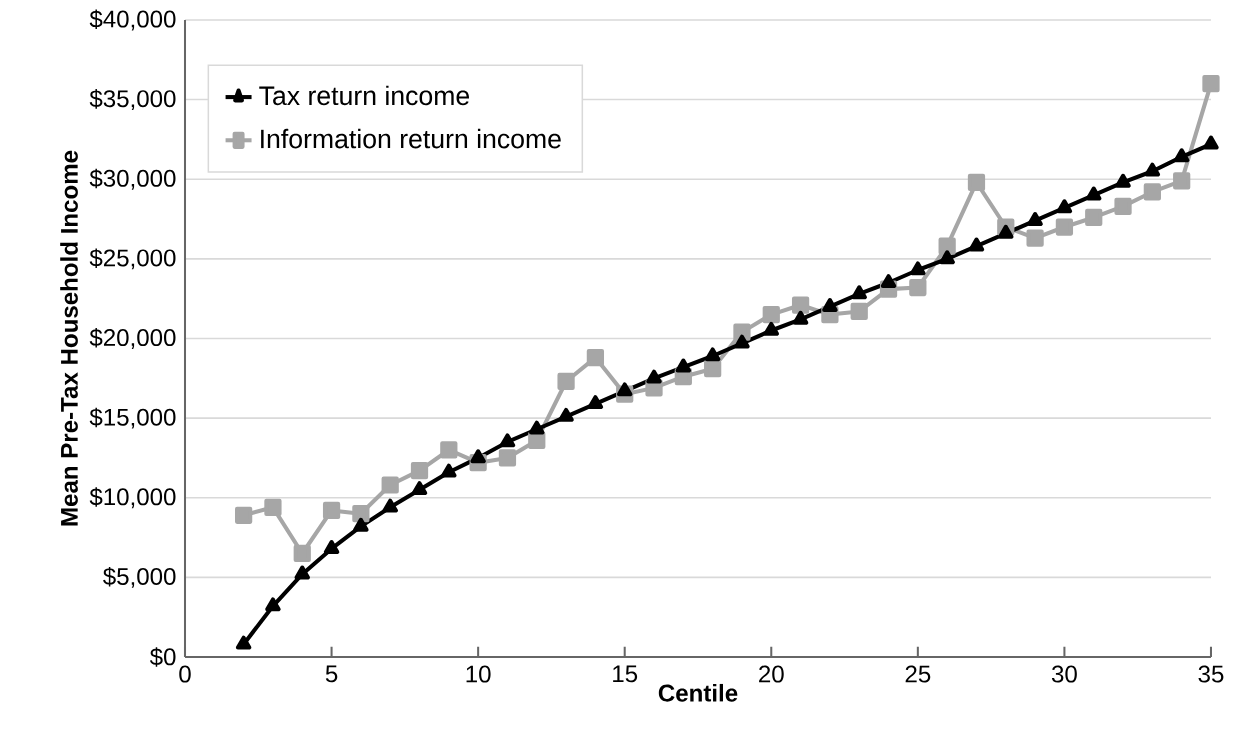 The height and width of the screenshot is (740, 1241). I want to click on x-tick-label: 30, so click(1064, 674).